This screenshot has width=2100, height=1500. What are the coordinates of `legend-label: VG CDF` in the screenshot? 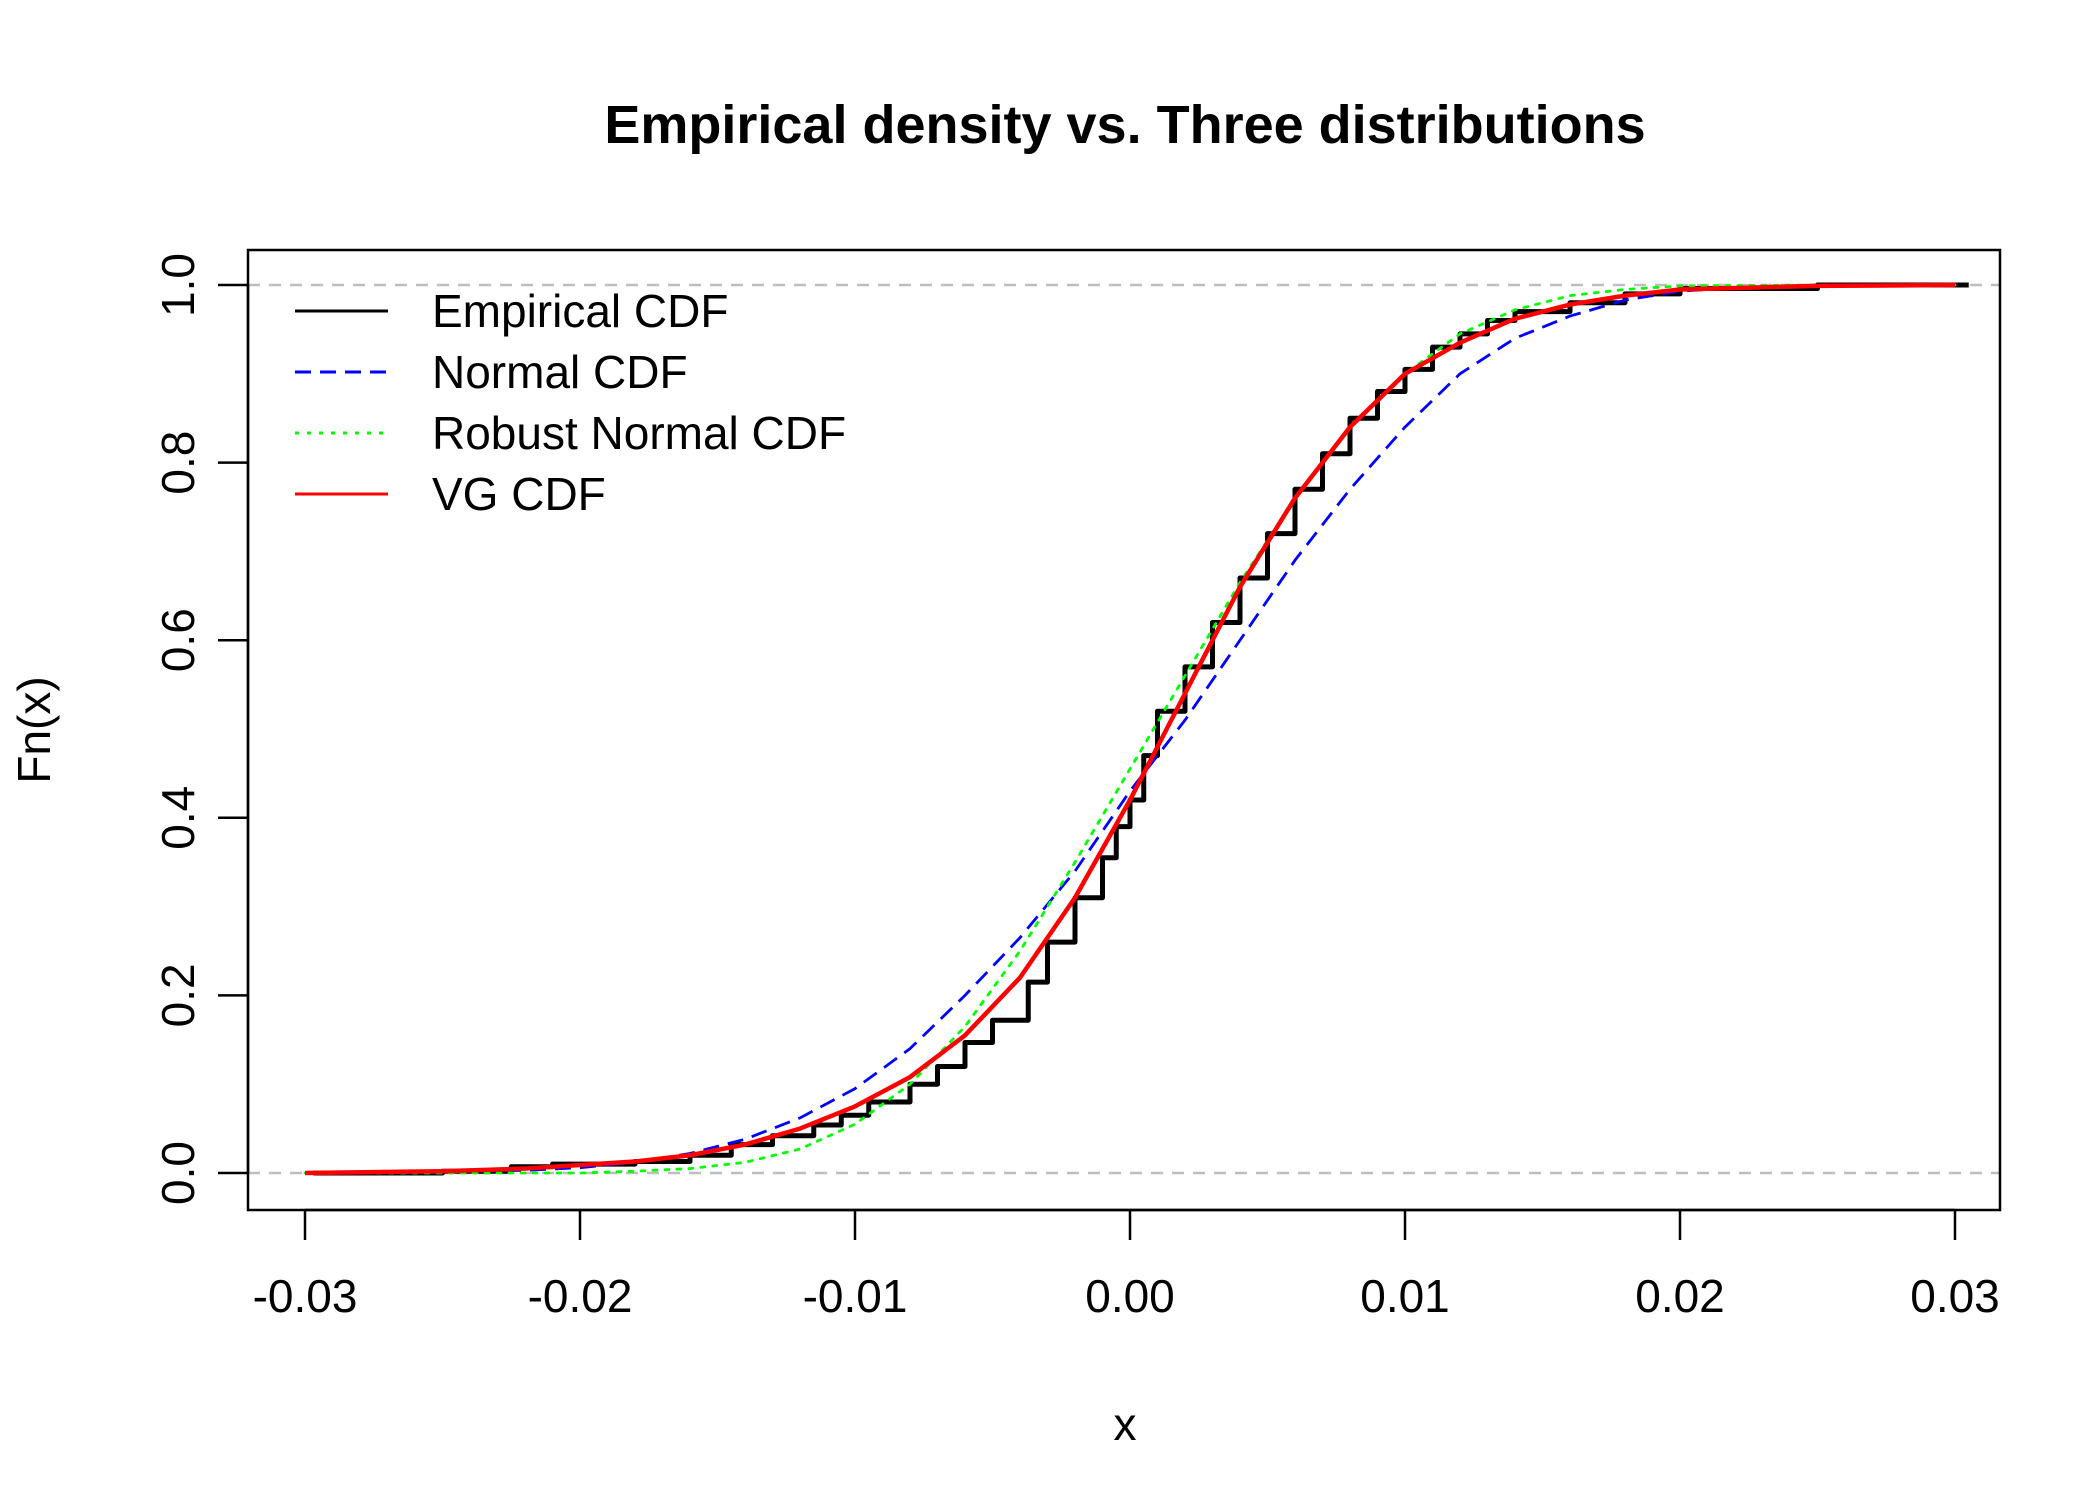 It's located at (519, 494).